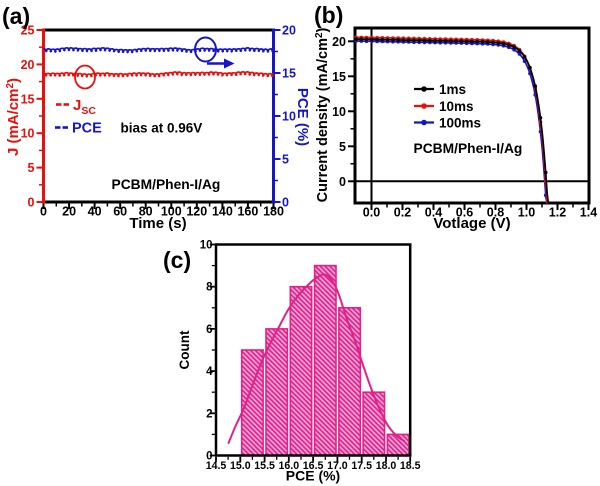 Image resolution: width=600 pixels, height=486 pixels. What do you see at coordinates (177, 260) in the screenshot?
I see `svg-text: (c)` at bounding box center [177, 260].